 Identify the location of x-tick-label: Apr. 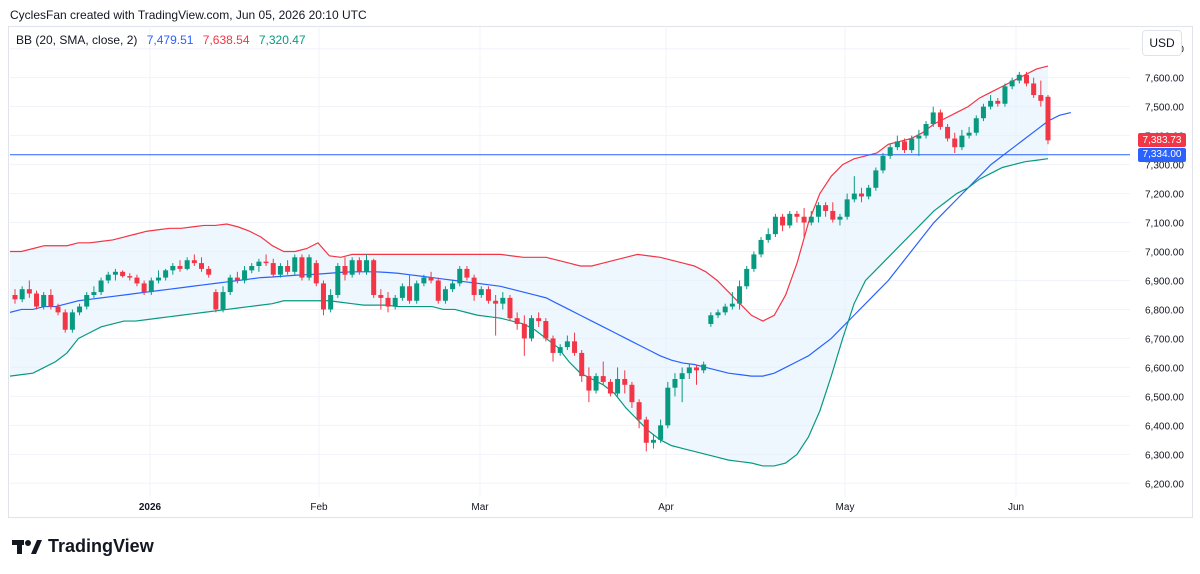
(666, 507).